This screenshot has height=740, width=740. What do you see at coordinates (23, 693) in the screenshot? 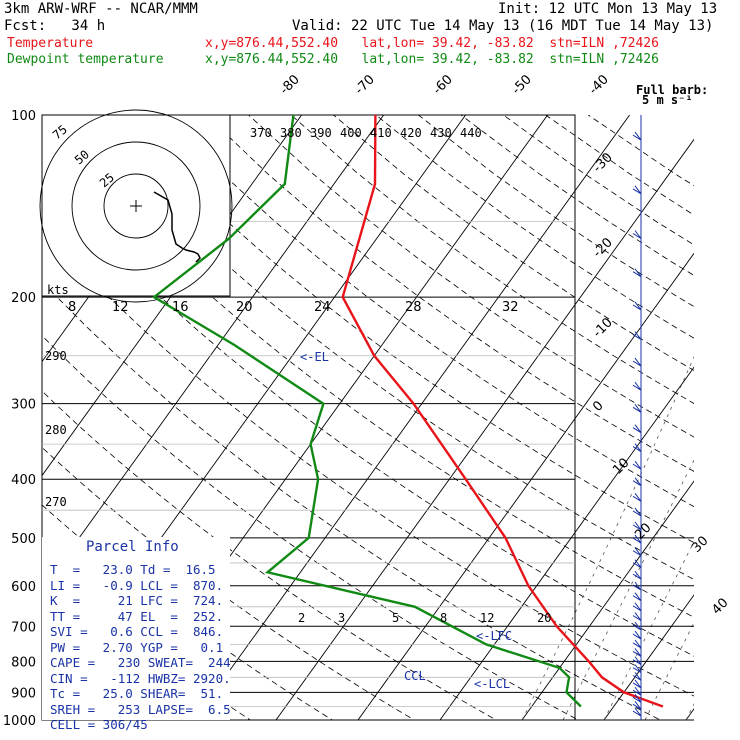
I see `pressure-tick-label: 900` at bounding box center [23, 693].